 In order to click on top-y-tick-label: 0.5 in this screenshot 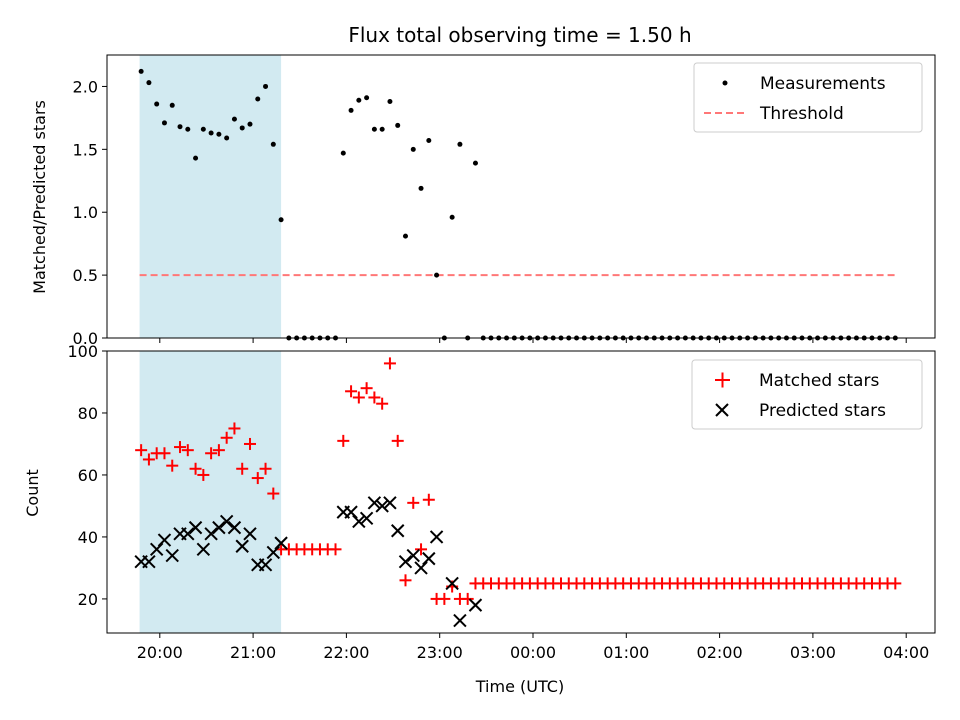, I will do `click(85, 275)`.